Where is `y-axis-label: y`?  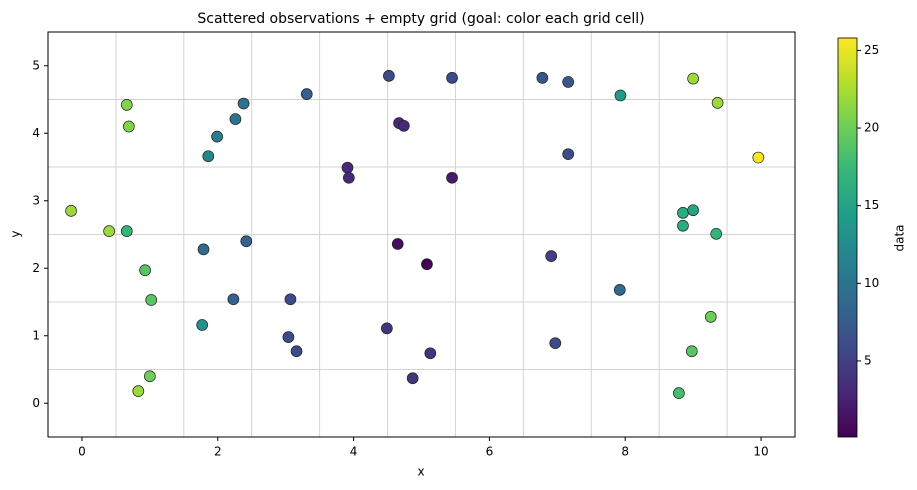
y-axis-label: y is located at coordinates (16, 233).